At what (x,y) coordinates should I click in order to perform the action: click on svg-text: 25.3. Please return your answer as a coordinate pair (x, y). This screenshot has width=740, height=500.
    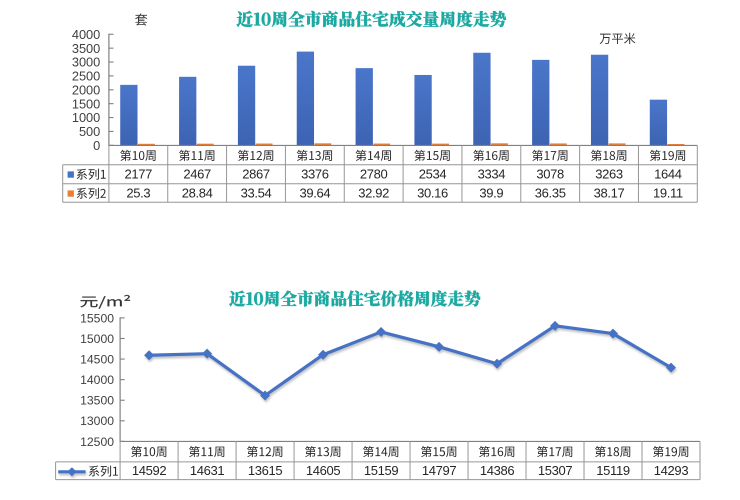
    Looking at the image, I should click on (138, 192).